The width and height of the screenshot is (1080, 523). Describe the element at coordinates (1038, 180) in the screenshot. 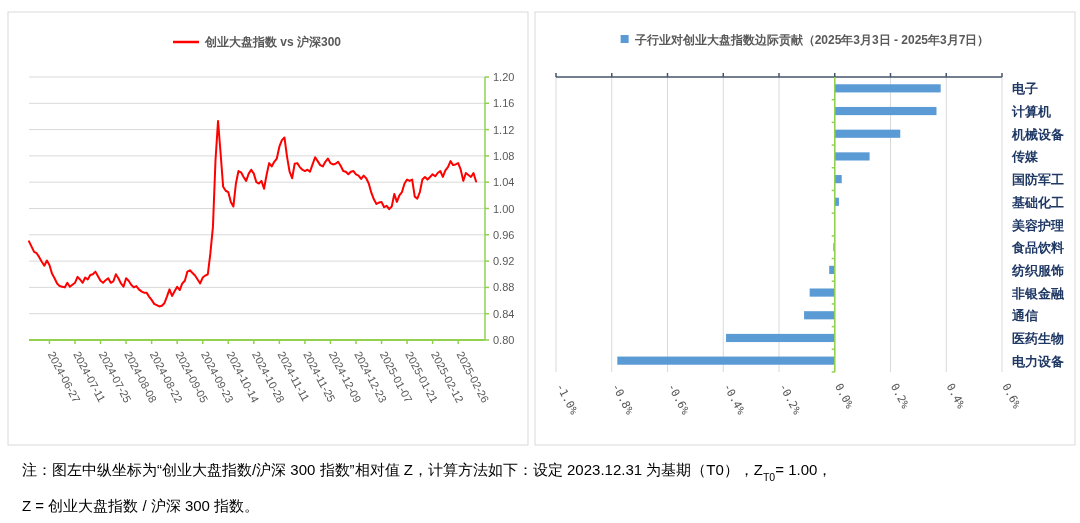

I see `y-tick-label: 国防军工` at that location.